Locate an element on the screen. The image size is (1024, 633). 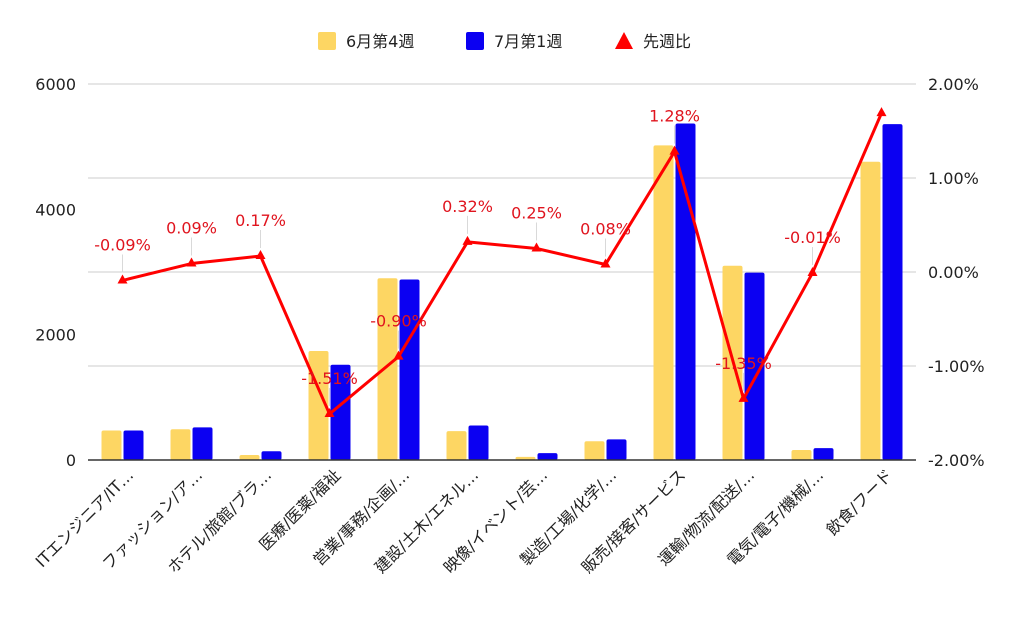
ratio-data-label: 1.28% is located at coordinates (674, 116).